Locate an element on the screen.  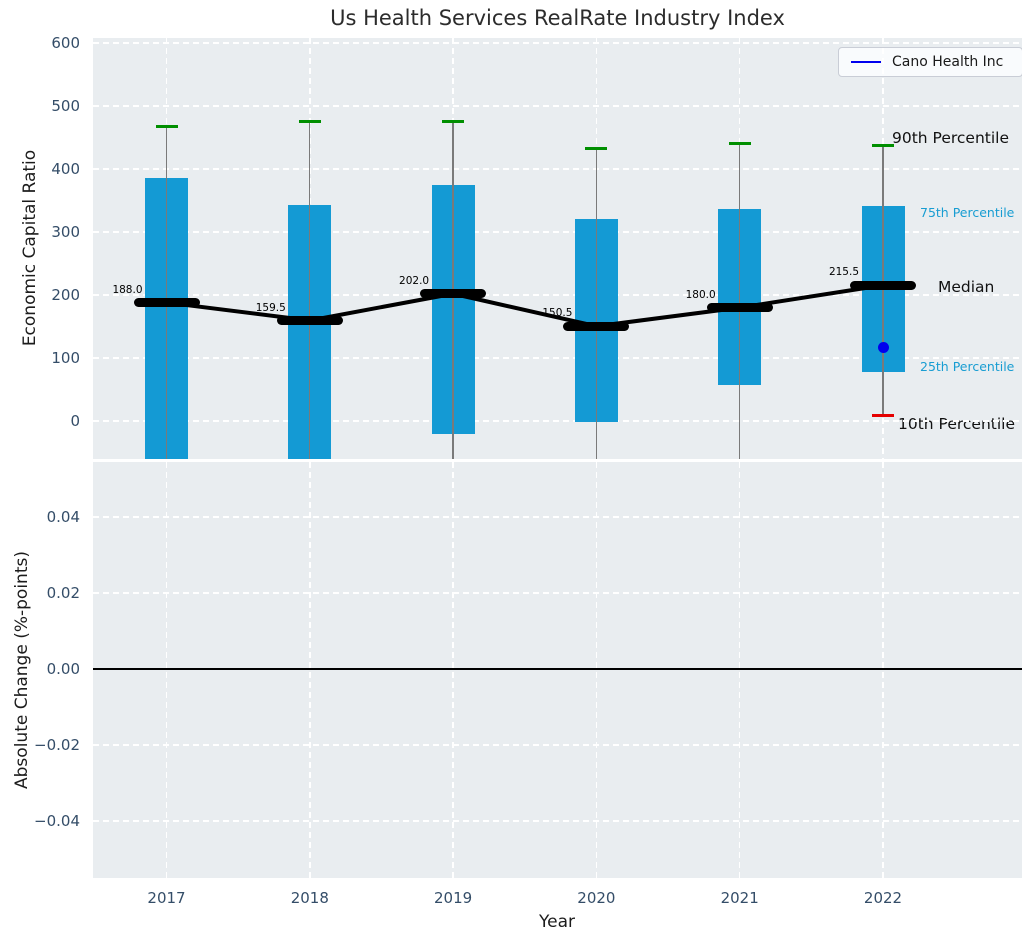
ytick-bottom-−0.02: −0.02 is located at coordinates (57, 745).